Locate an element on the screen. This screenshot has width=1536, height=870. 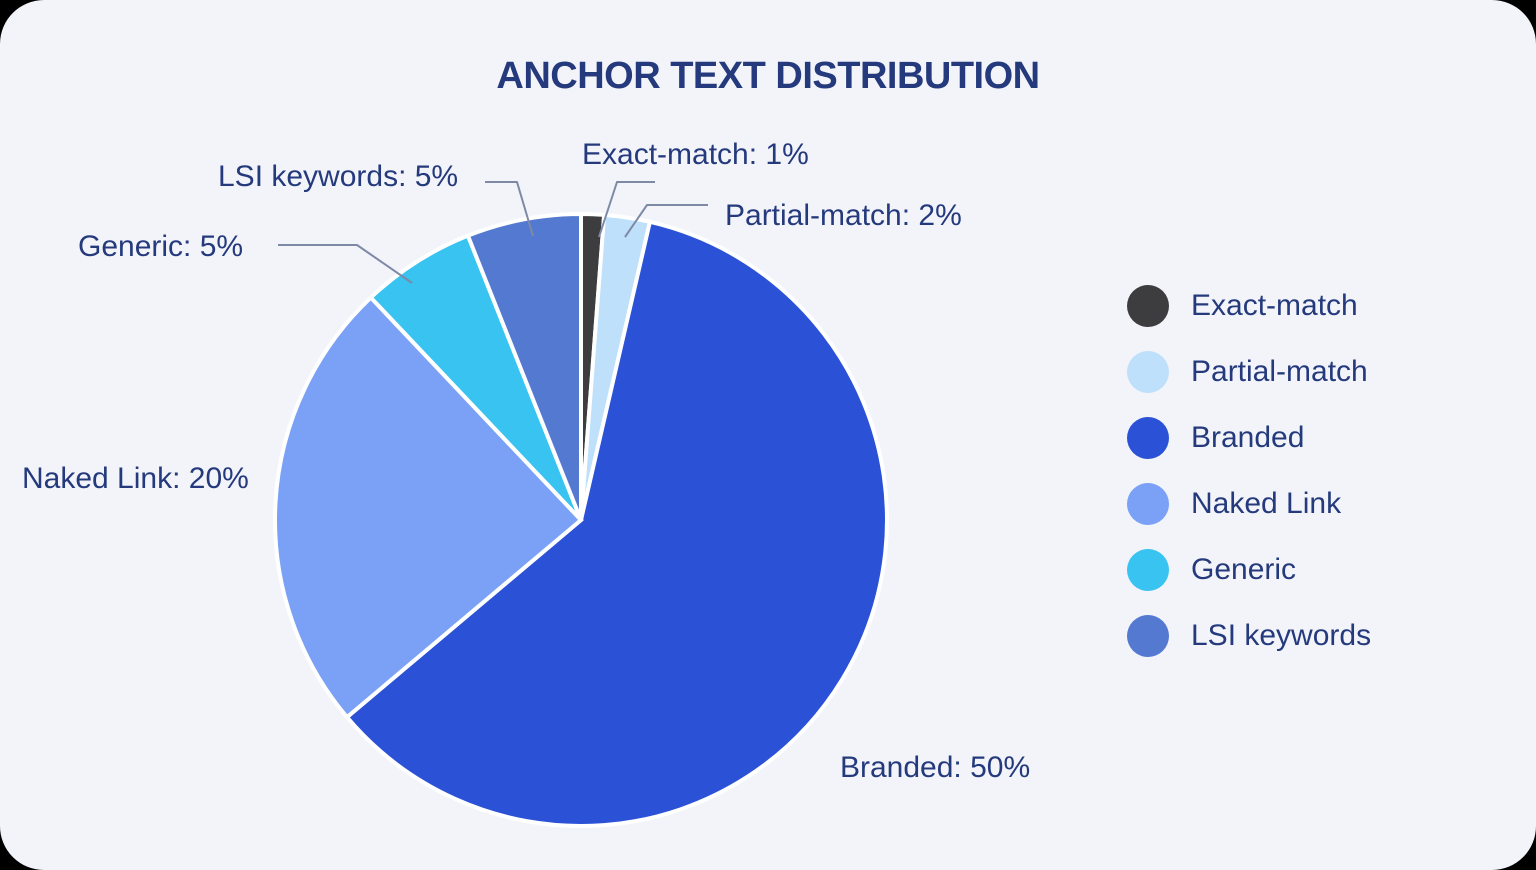
leader-line-exact-match is located at coordinates (626, 209).